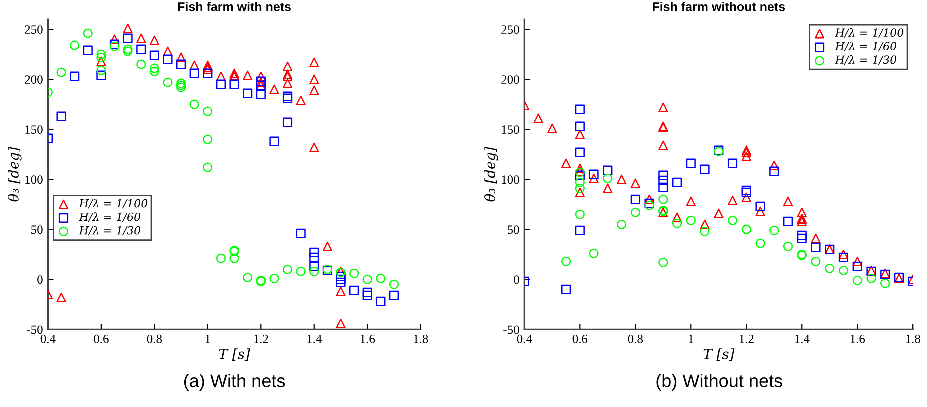  Describe the element at coordinates (234, 7) in the screenshot. I see `chart-title: Fish farm with nets` at that location.